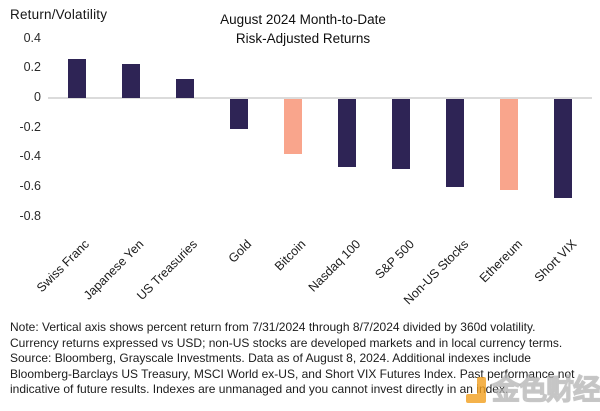 Image resolution: width=600 pixels, height=411 pixels. I want to click on chart-title-line1: August 2024 Month-to-Date, so click(303, 19).